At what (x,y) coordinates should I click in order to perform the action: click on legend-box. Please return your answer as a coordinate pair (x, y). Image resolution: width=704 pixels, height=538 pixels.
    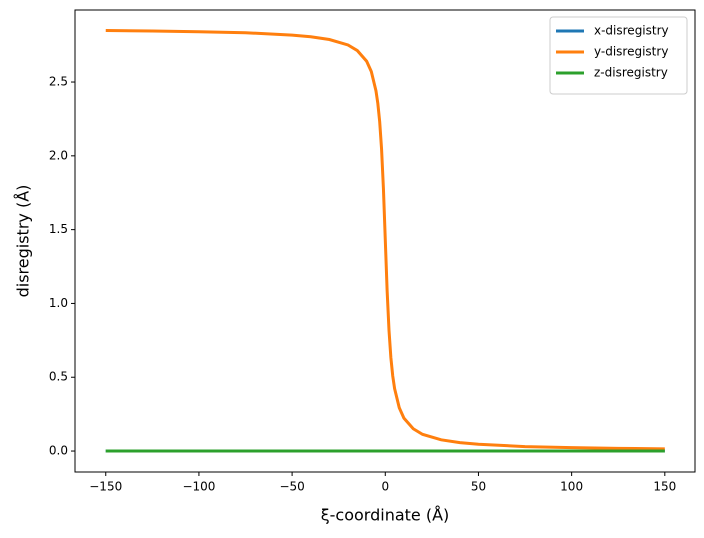
    Looking at the image, I should click on (618, 55).